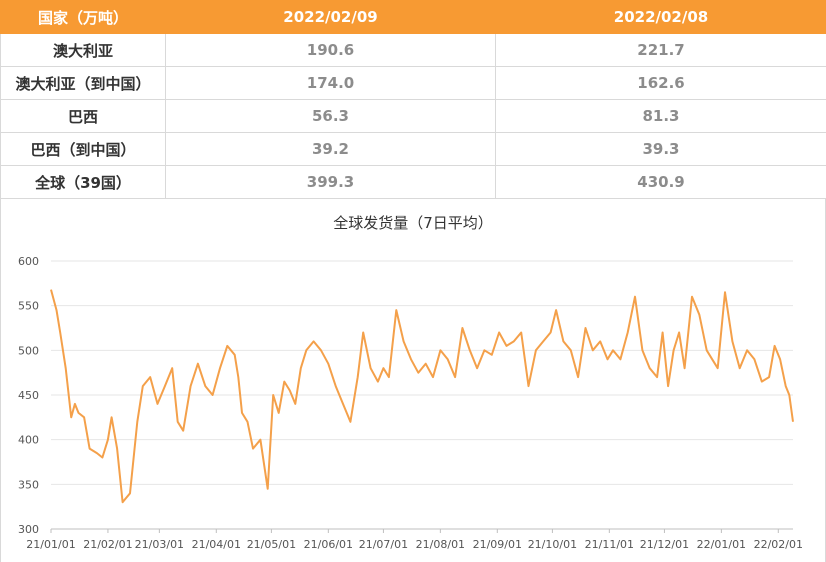  I want to click on y-tick-label: 600, so click(28, 261).